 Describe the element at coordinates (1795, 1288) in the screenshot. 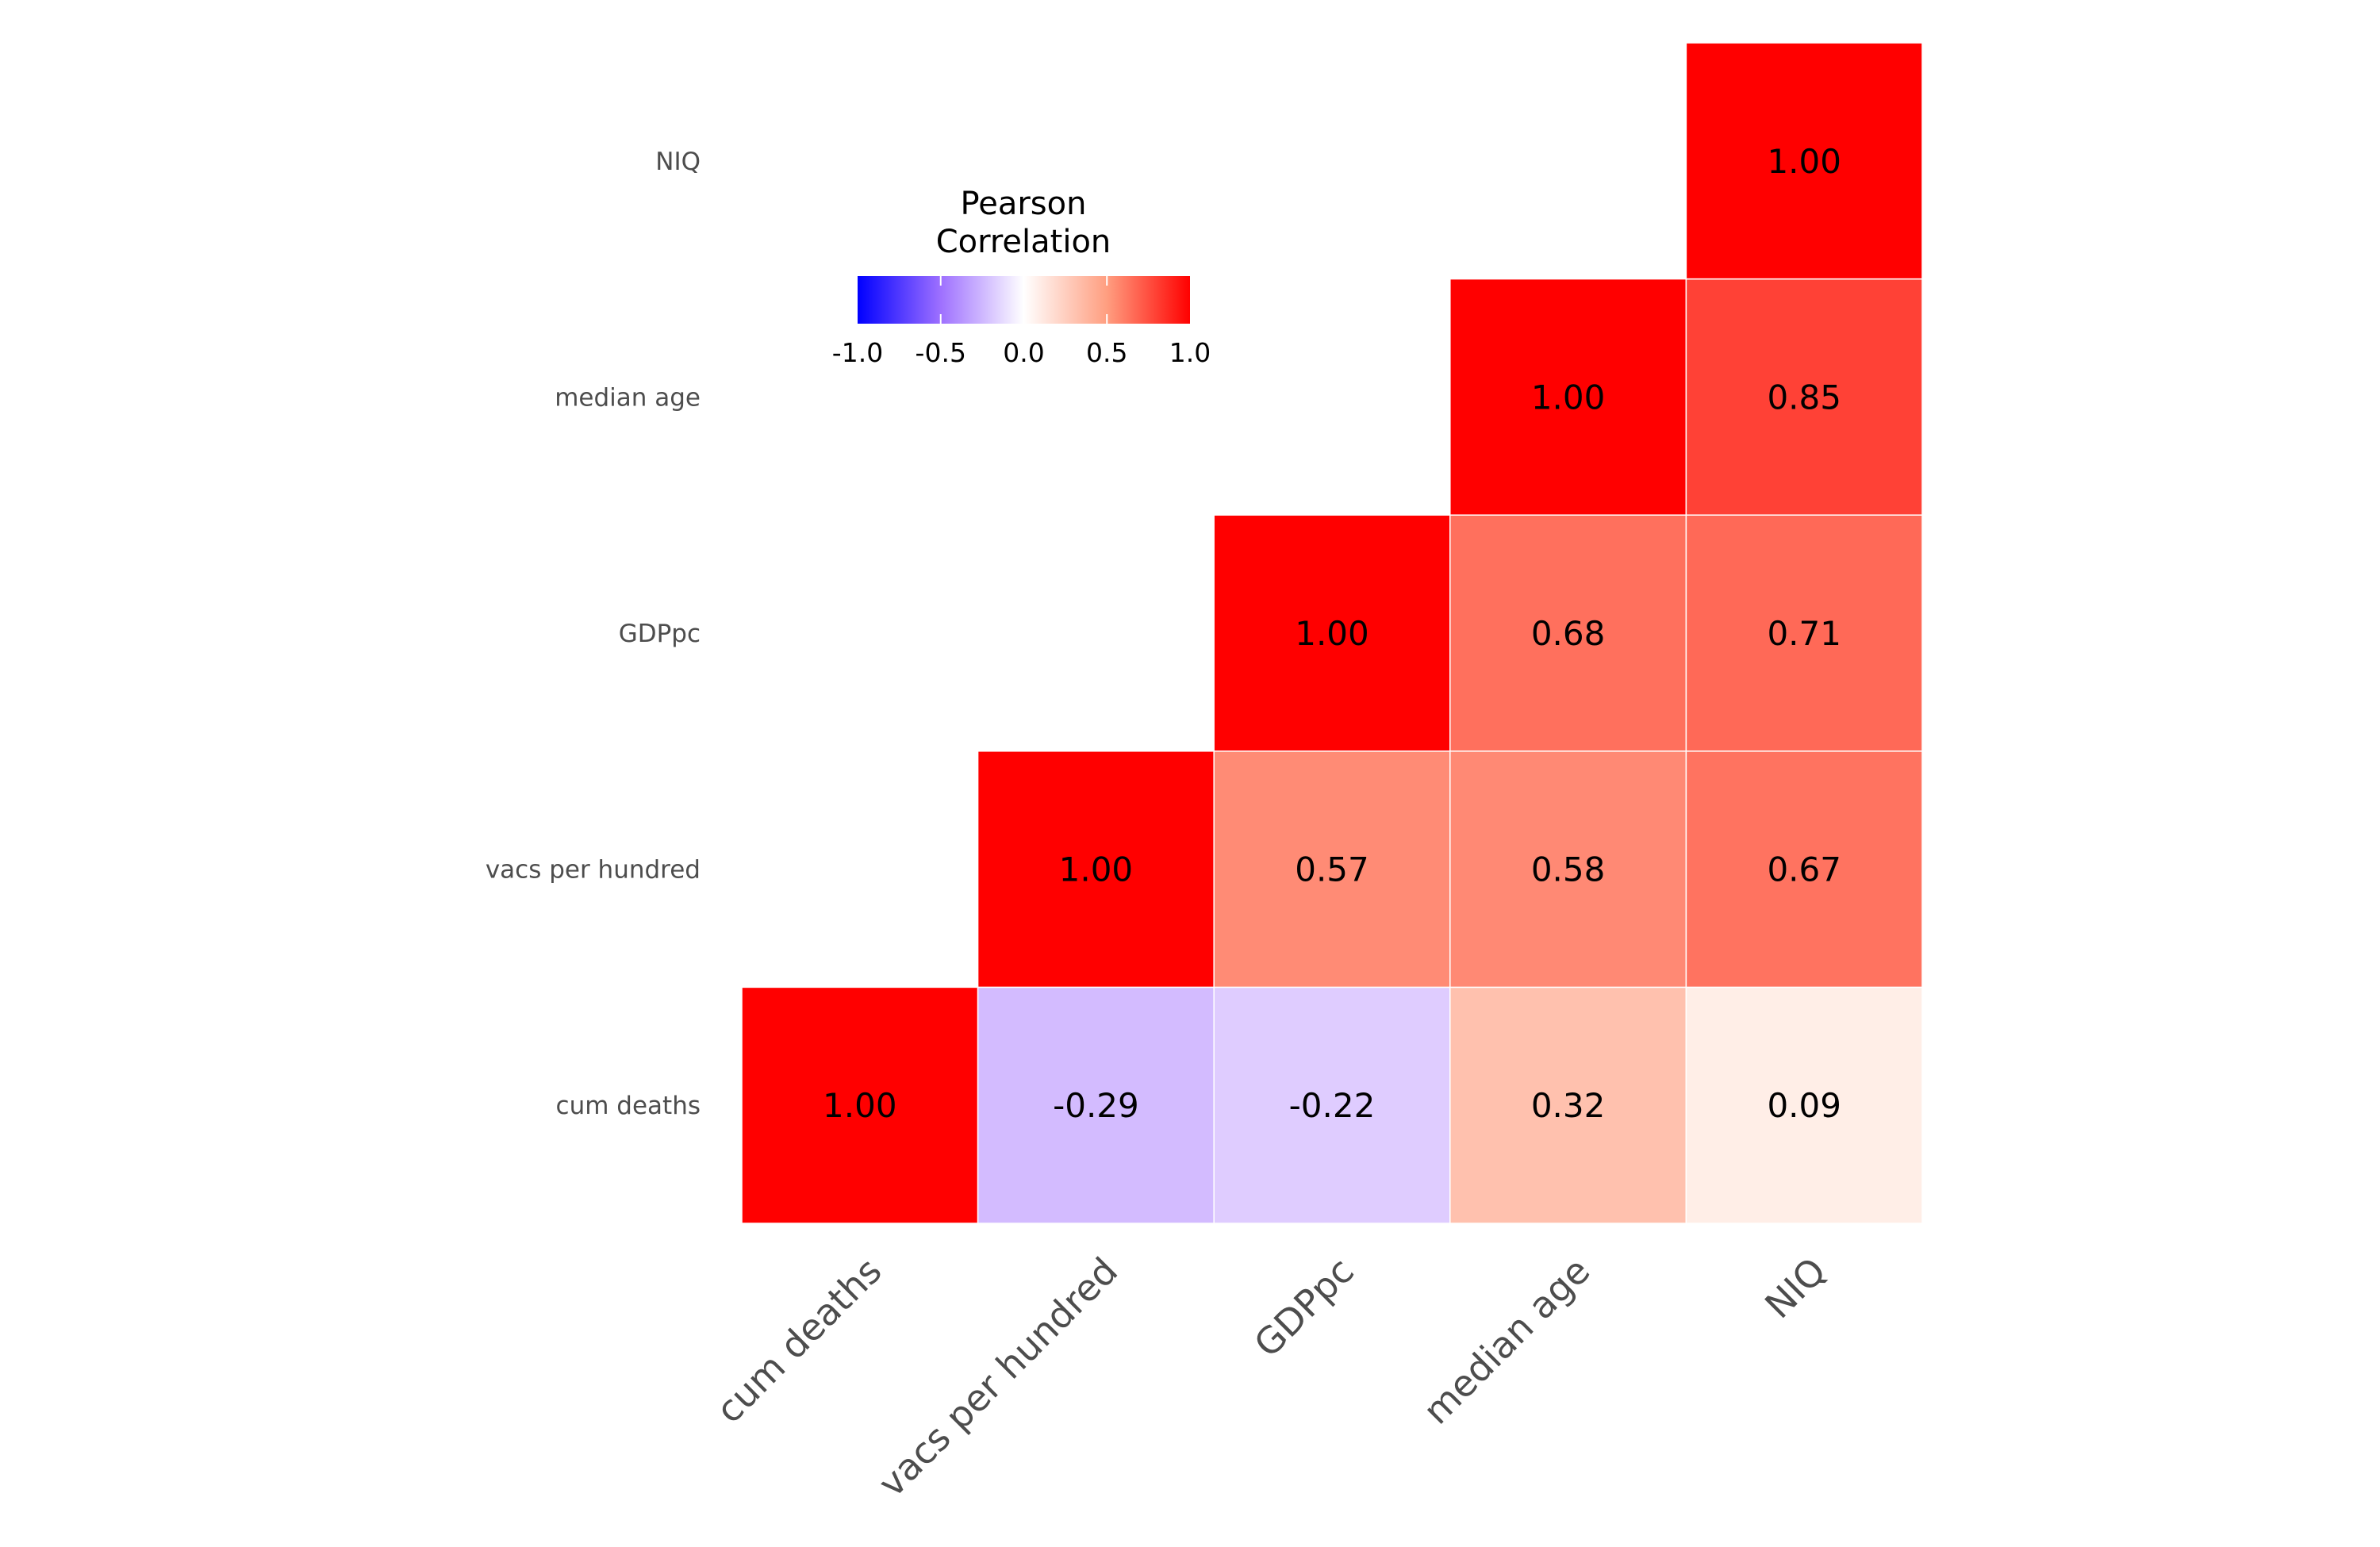

I see `x-tick-label: NIQ` at that location.